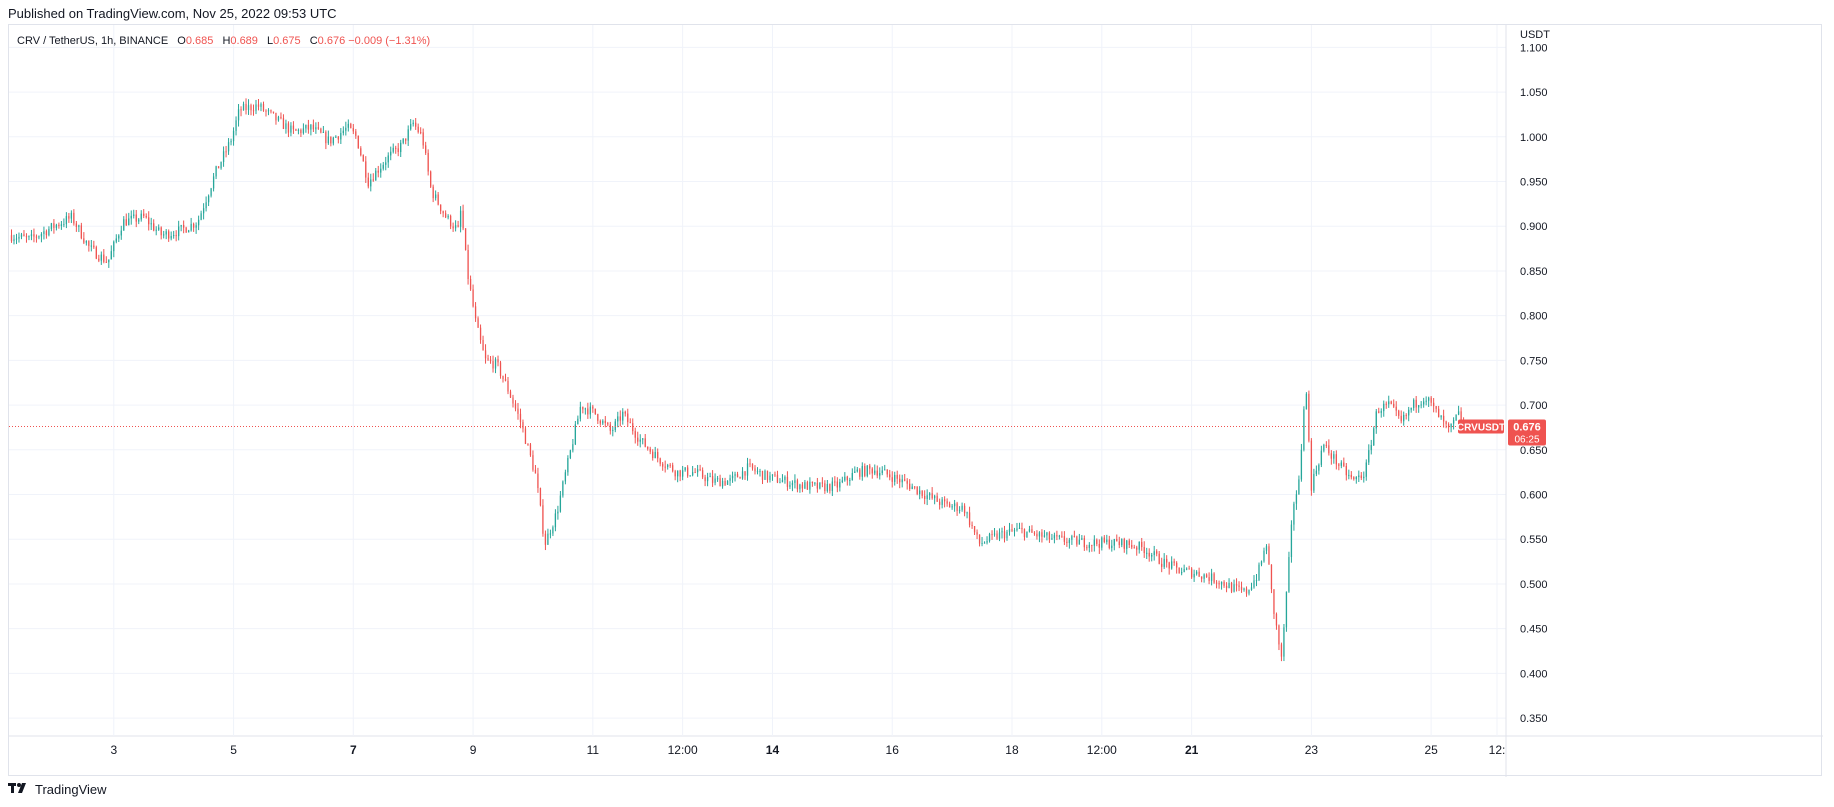 This screenshot has height=807, width=1834. What do you see at coordinates (57, 789) in the screenshot?
I see `footer-brand: TradingView` at bounding box center [57, 789].